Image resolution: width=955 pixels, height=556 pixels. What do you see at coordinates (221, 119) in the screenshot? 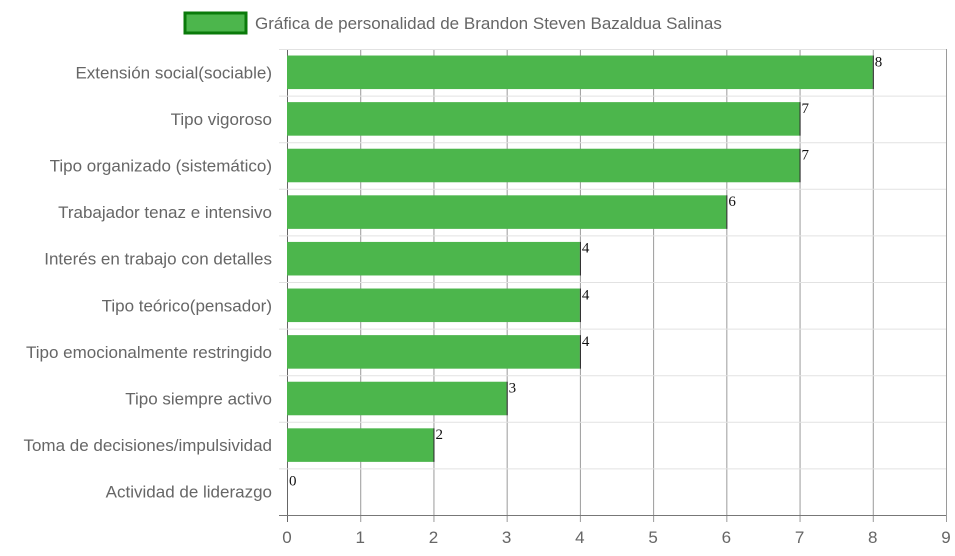
I see `category-label: Tipo vigoroso` at bounding box center [221, 119].